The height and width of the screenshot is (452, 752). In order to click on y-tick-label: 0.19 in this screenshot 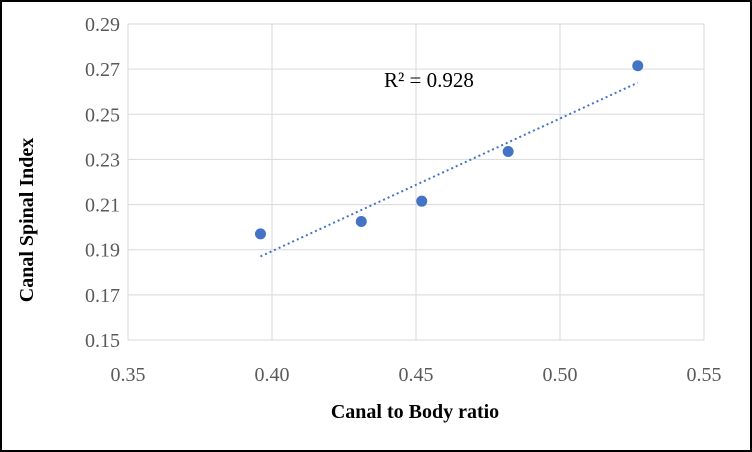, I will do `click(102, 251)`.